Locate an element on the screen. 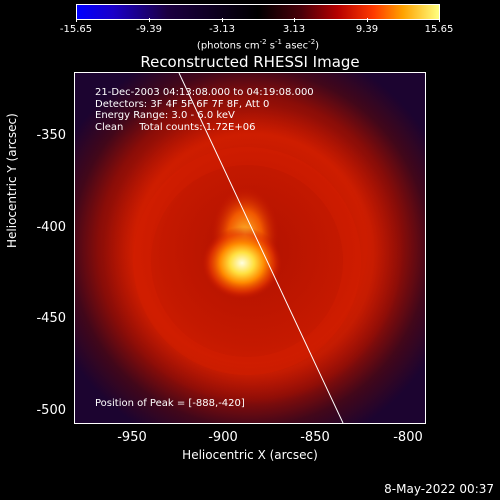 This screenshot has height=500, width=500. x-tick-label: -950 is located at coordinates (132, 437).